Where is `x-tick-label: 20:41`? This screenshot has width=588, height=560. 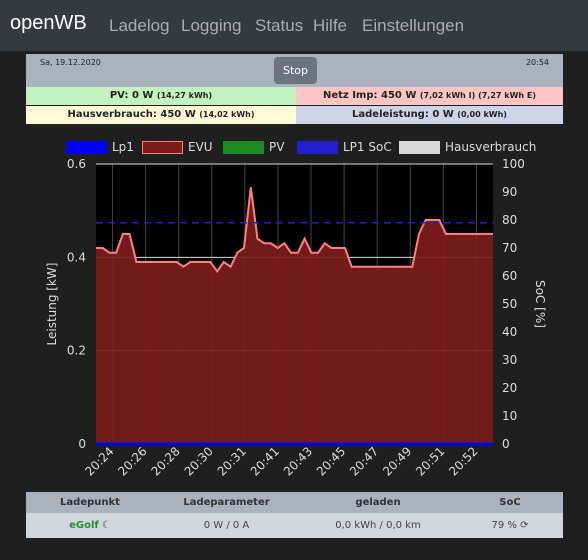 x-tick-label: 20:41 is located at coordinates (265, 461).